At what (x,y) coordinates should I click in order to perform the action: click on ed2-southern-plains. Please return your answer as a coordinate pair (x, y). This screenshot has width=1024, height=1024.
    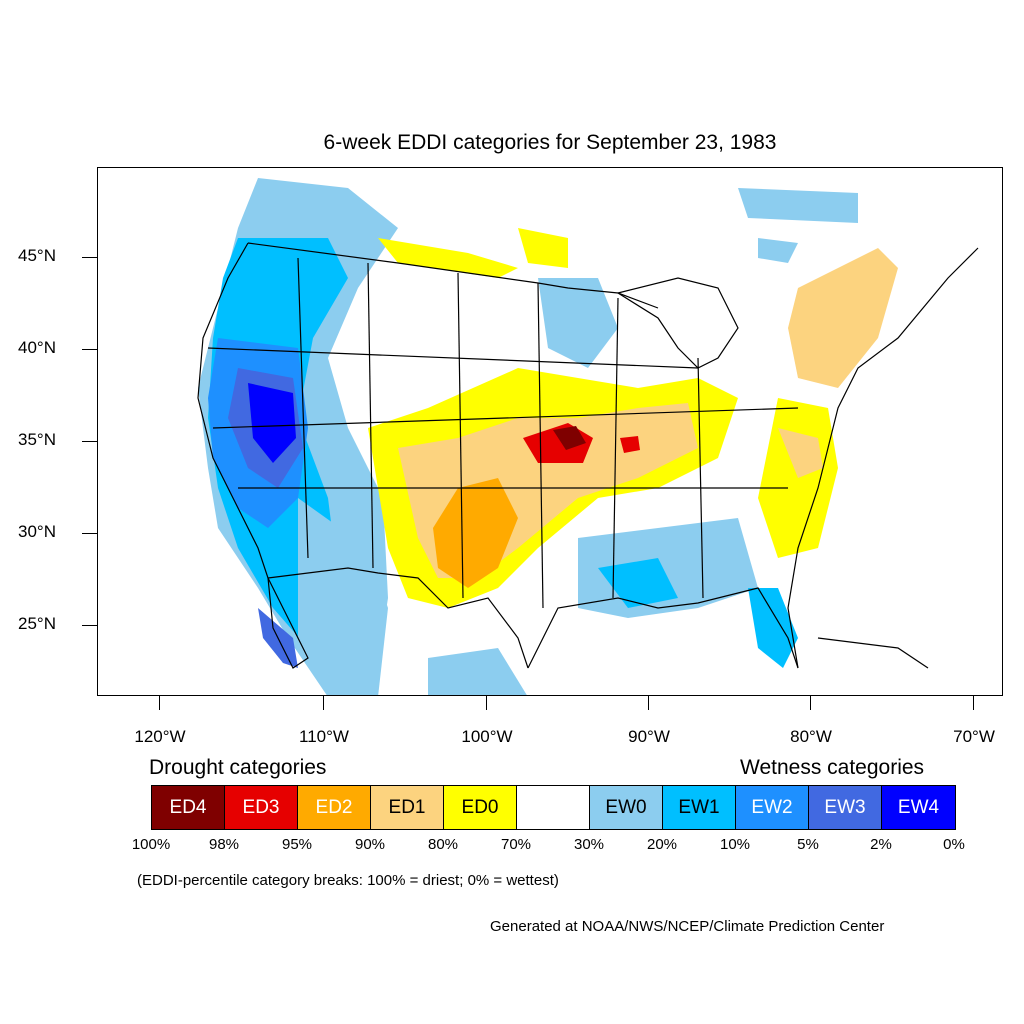
    Looking at the image, I should click on (475, 533).